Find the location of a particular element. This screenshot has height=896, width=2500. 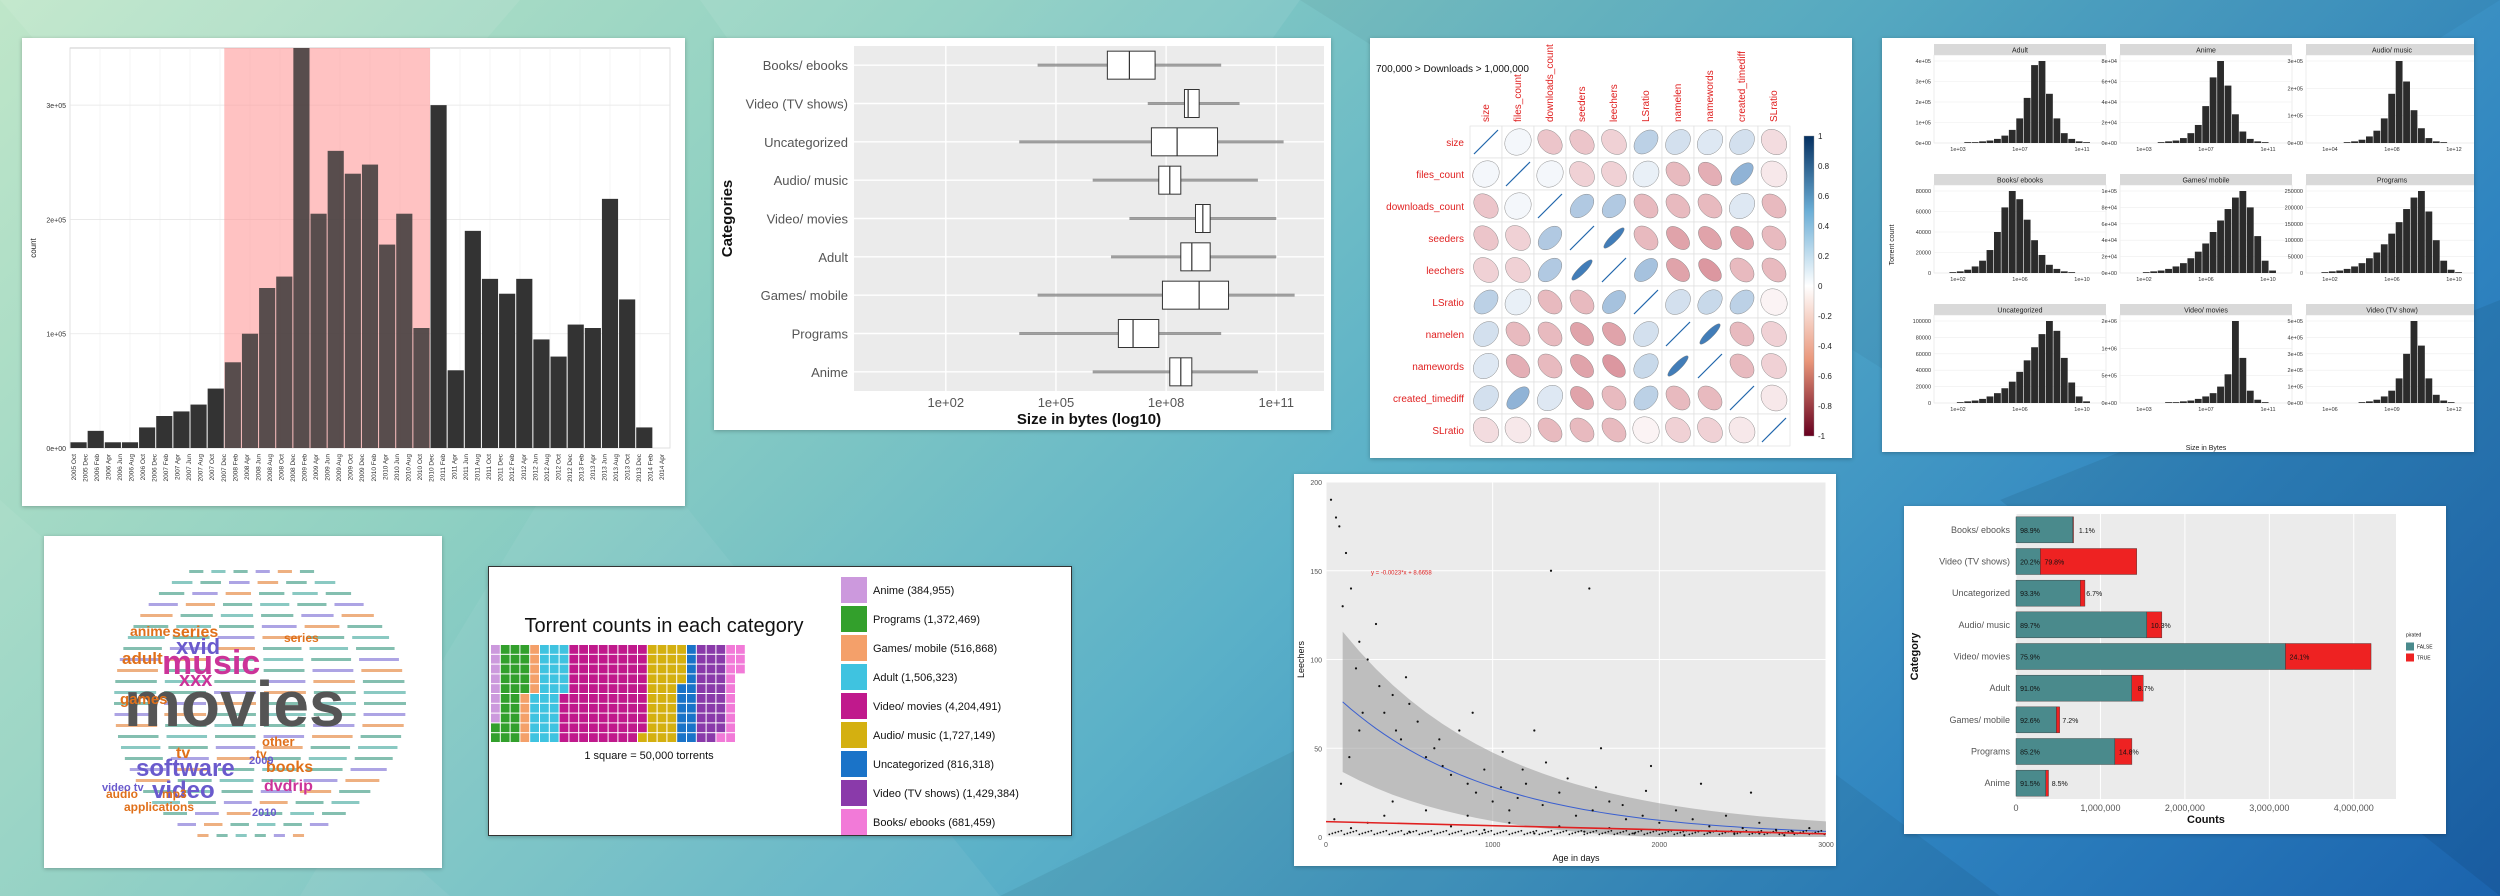

y-tick-label: 80000 is located at coordinates (1923, 338).